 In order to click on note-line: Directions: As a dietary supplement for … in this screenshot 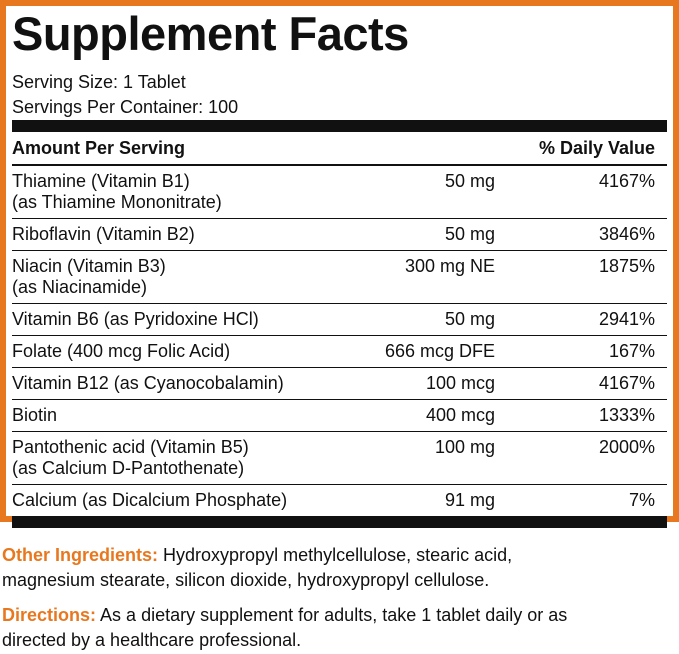, I will do `click(337, 615)`.